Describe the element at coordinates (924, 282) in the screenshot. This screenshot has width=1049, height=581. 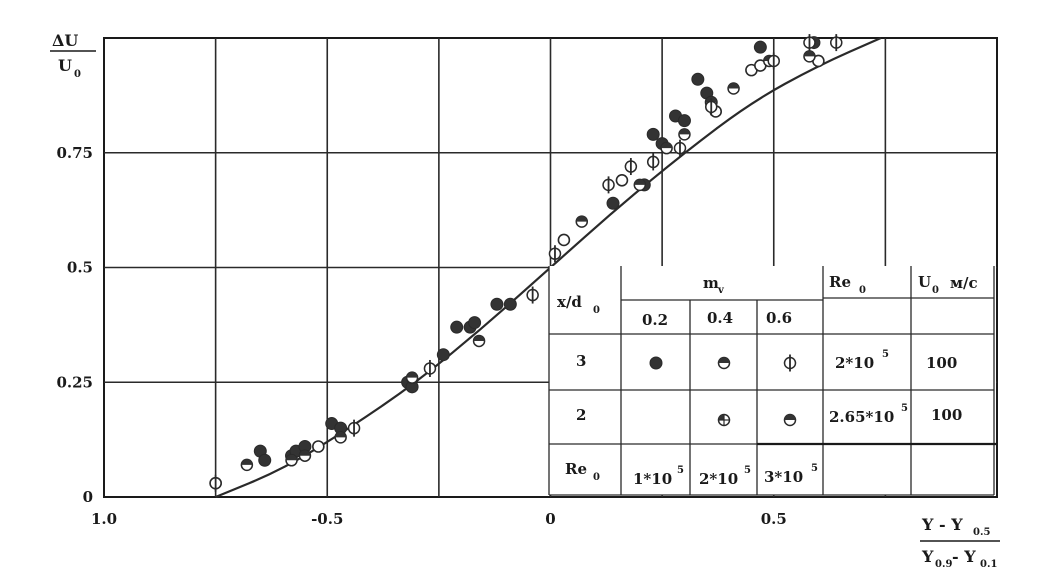
I see `table-header-u: U` at that location.